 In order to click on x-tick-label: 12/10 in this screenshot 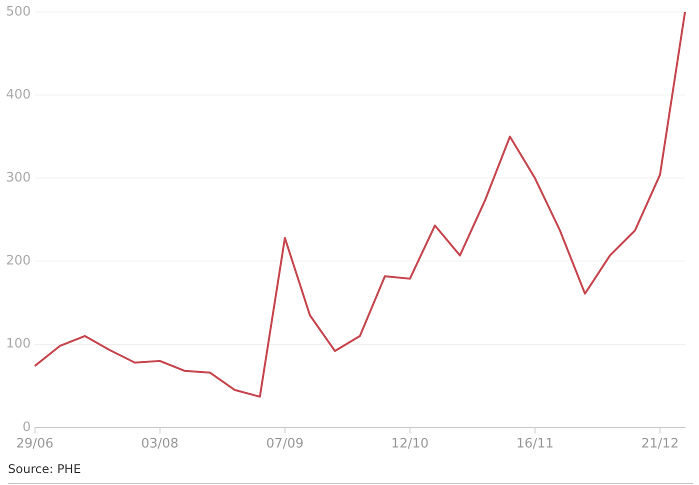, I will do `click(410, 444)`.